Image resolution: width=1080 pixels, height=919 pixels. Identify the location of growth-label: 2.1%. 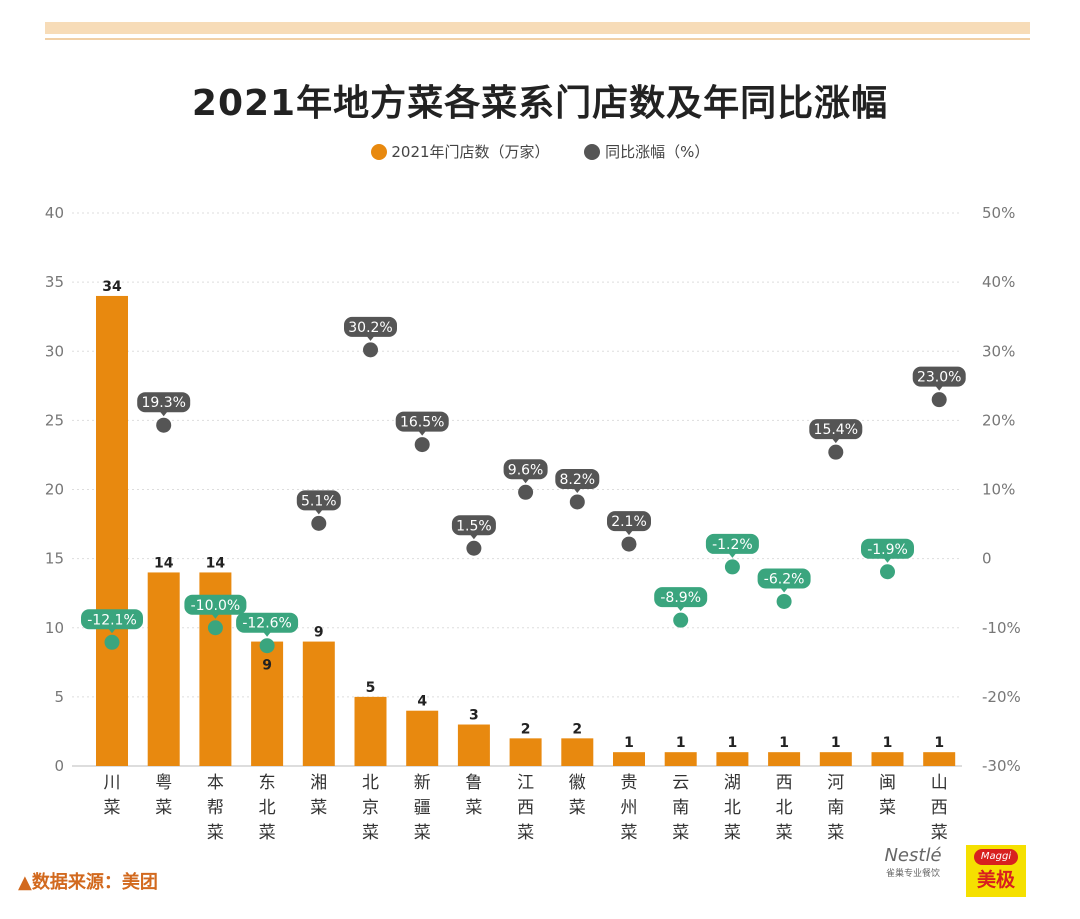
(629, 522).